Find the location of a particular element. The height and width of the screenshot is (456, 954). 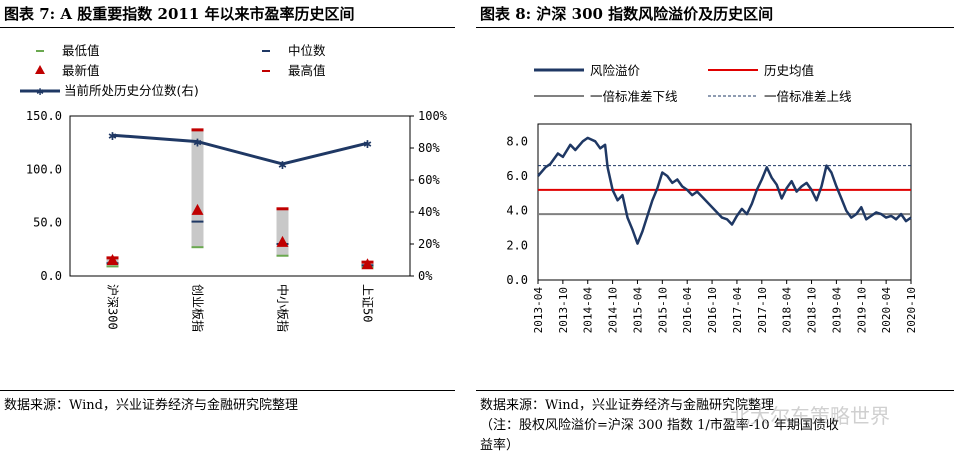

left-title-rule is located at coordinates (227, 27).